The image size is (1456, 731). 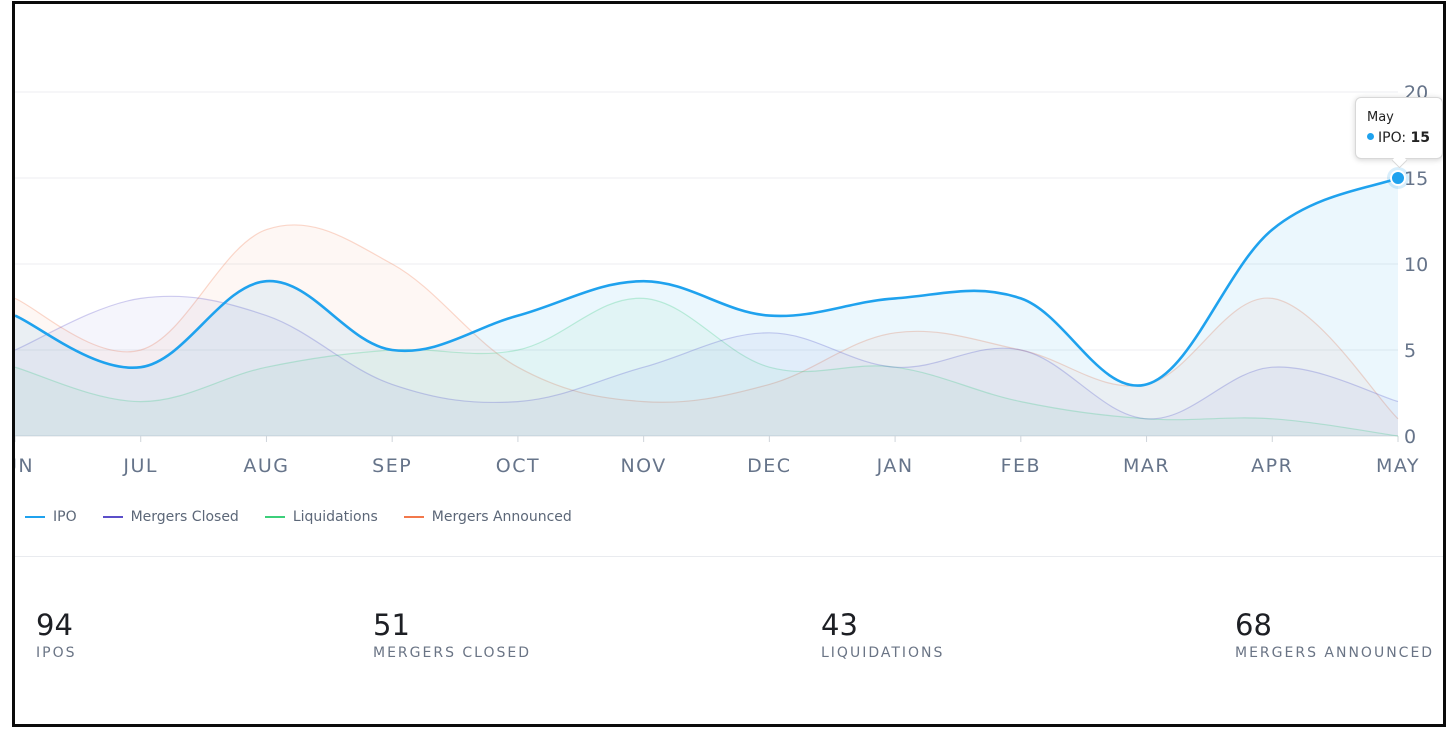 What do you see at coordinates (882, 635) in the screenshot?
I see `stat-liquidations: 43 LIQUIDATIONS` at bounding box center [882, 635].